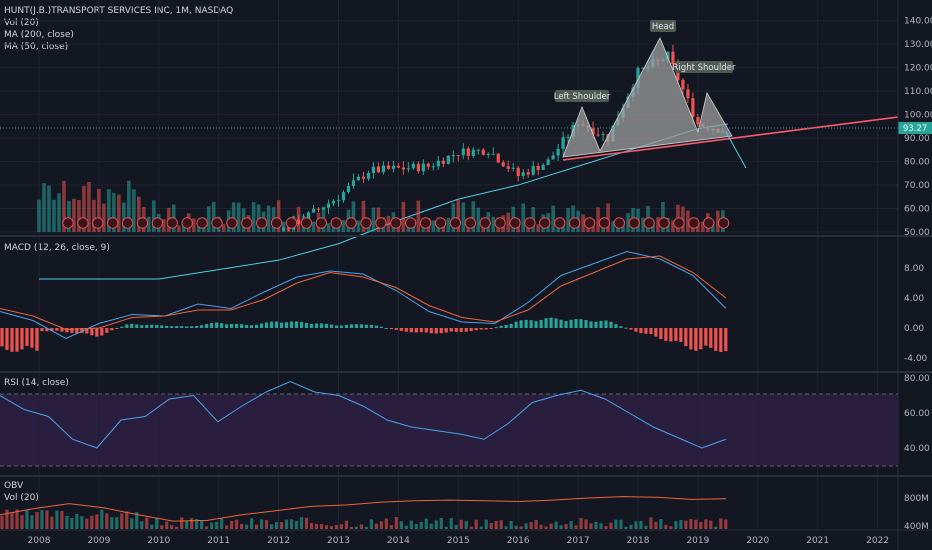  Describe the element at coordinates (449, 430) in the screenshot. I see `rsi-band-bg` at that location.